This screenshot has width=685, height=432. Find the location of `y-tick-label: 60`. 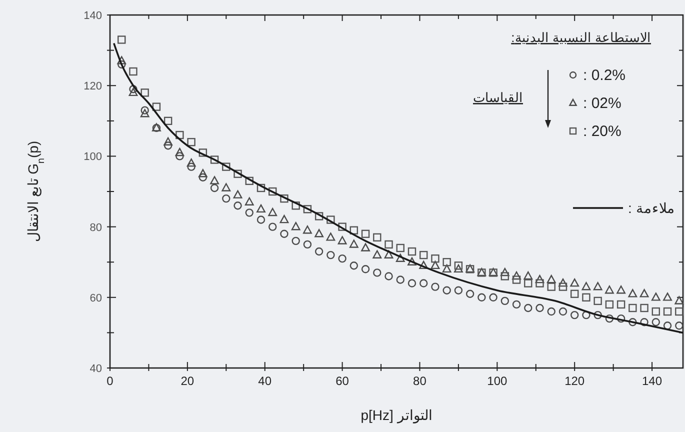

y-tick-label: 60 is located at coordinates (96, 298).